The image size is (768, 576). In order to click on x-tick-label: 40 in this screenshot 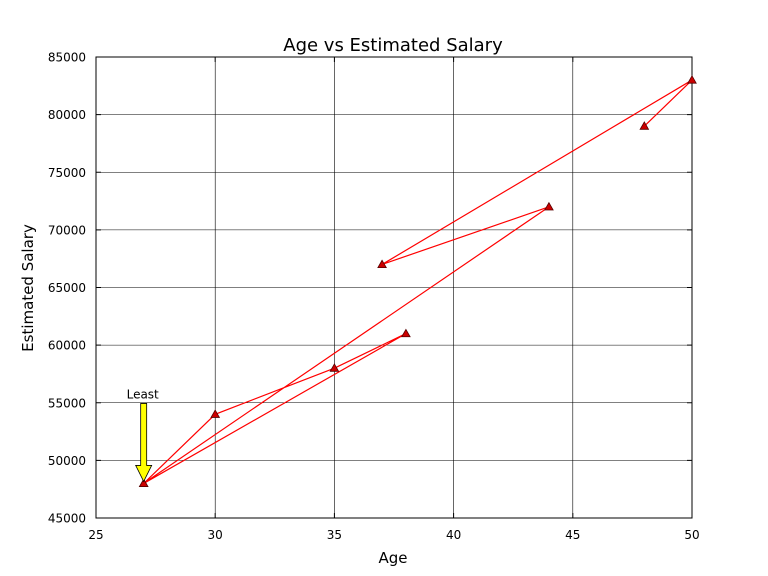, I will do `click(453, 535)`.